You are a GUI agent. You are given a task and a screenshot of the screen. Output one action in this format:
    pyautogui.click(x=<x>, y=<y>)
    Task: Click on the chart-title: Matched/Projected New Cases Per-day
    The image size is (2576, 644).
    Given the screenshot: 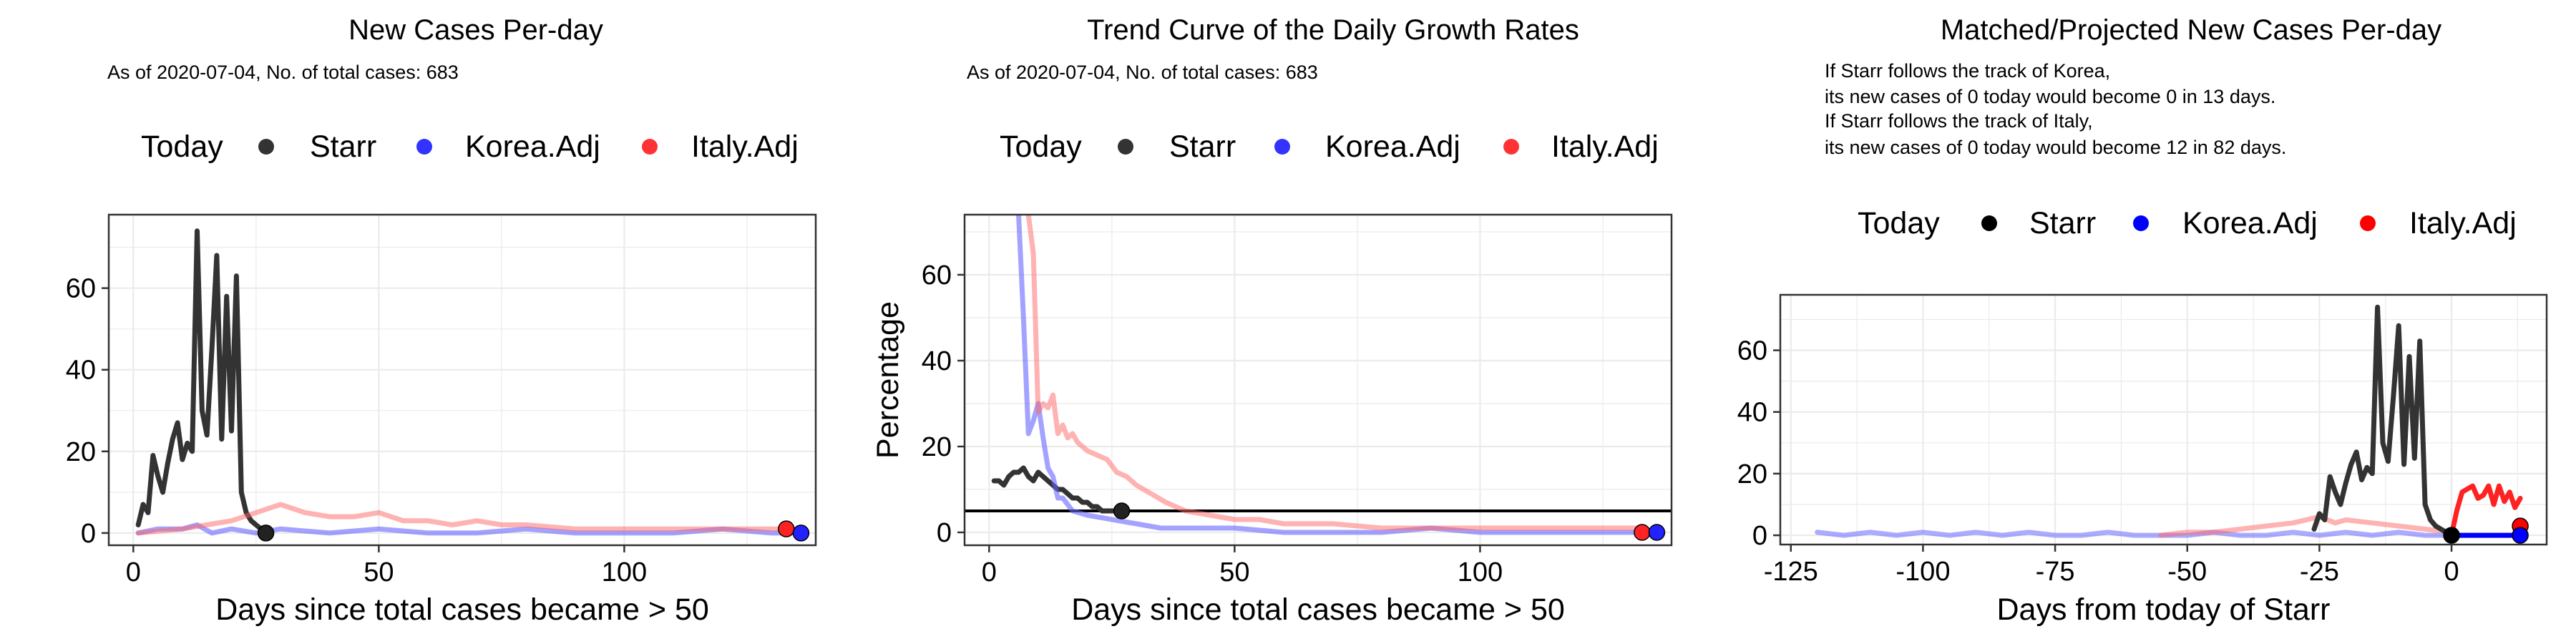 What is the action you would take?
    pyautogui.click(x=2191, y=30)
    